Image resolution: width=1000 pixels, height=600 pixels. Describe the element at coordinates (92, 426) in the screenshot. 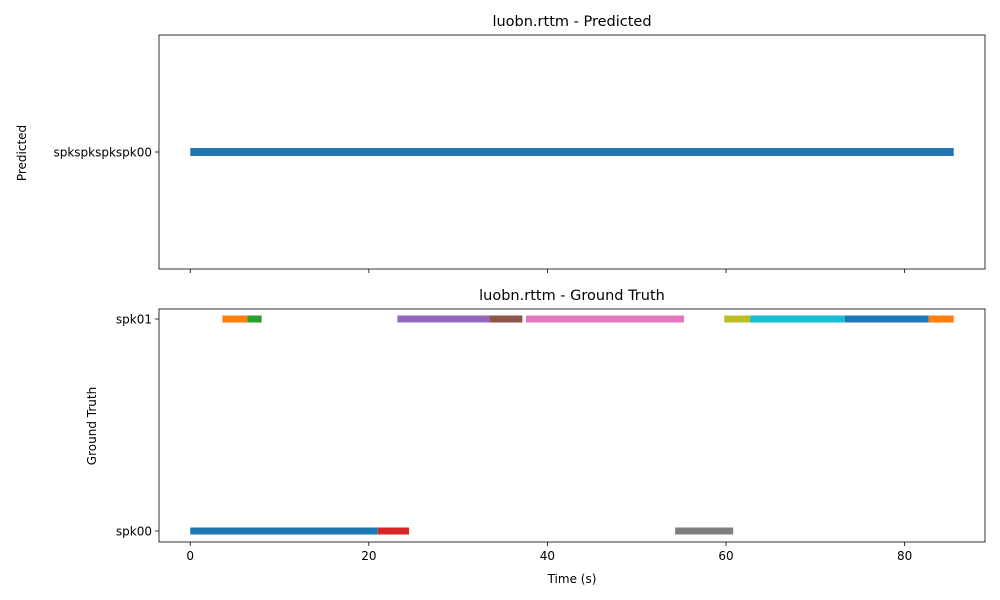

I see `y-axis-label-ground-truth: Ground Truth` at that location.